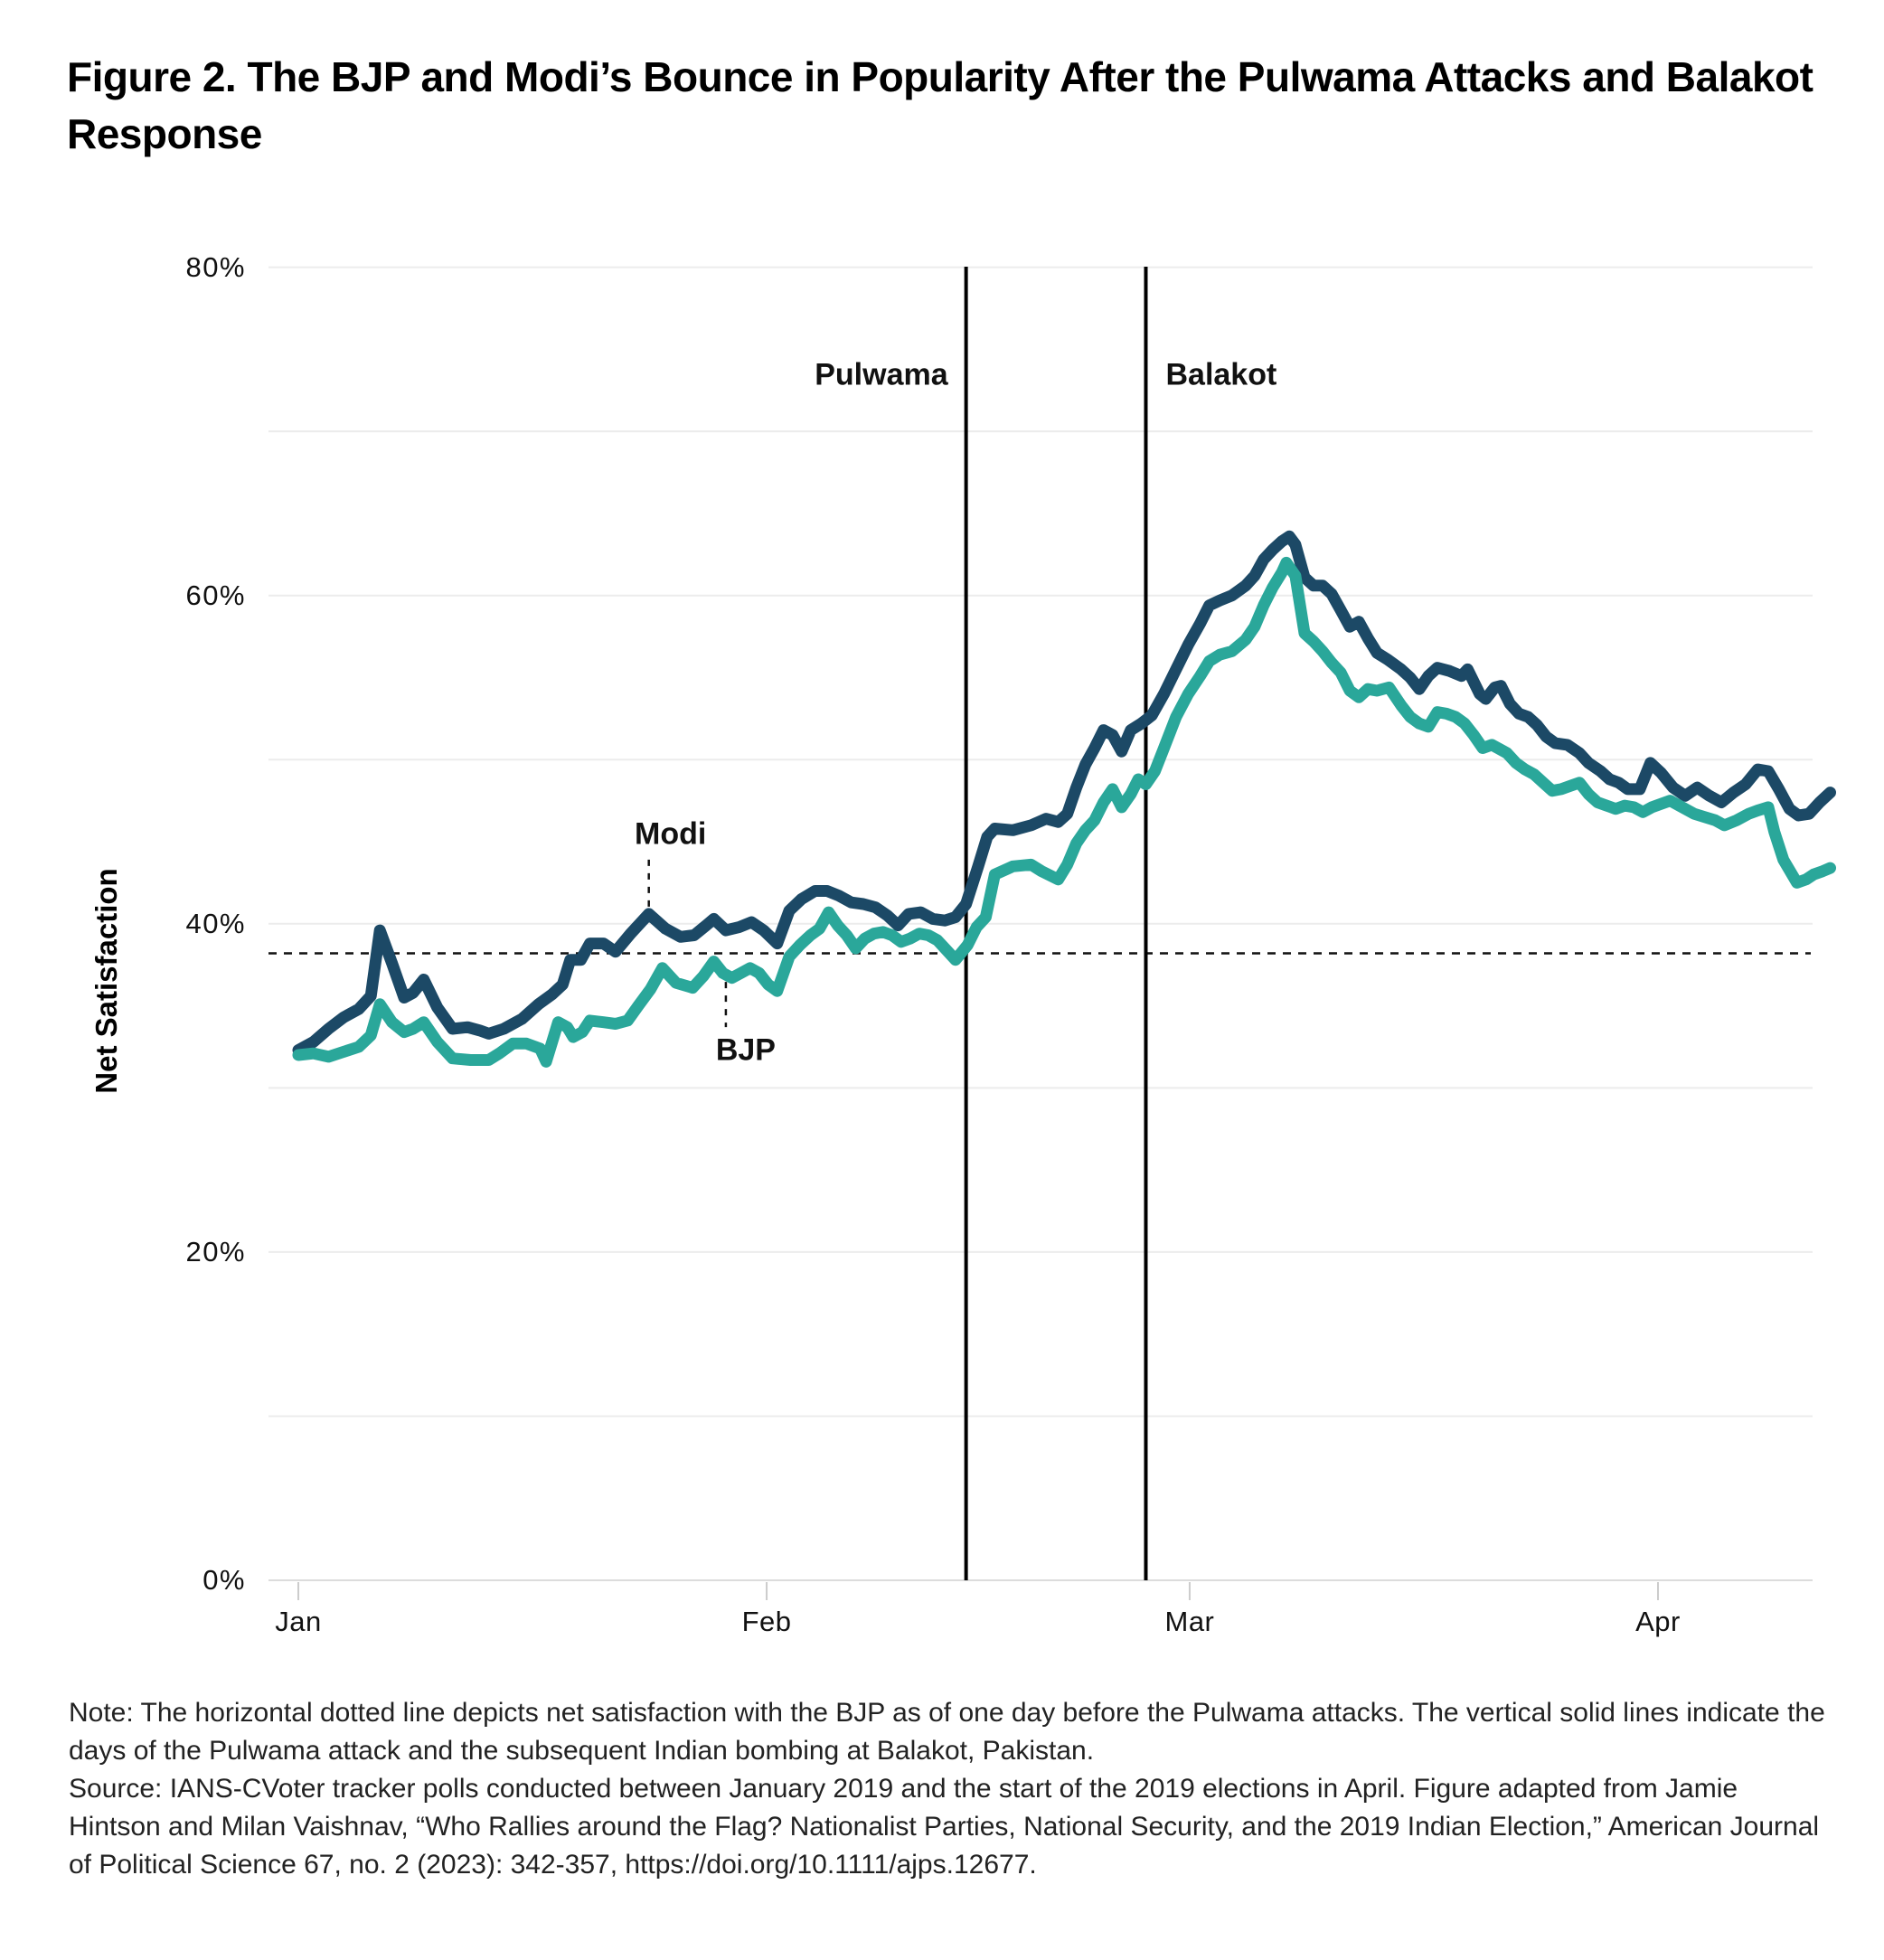 The image size is (1884, 1960). I want to click on annotation-label-bjp: BJP, so click(745, 1050).